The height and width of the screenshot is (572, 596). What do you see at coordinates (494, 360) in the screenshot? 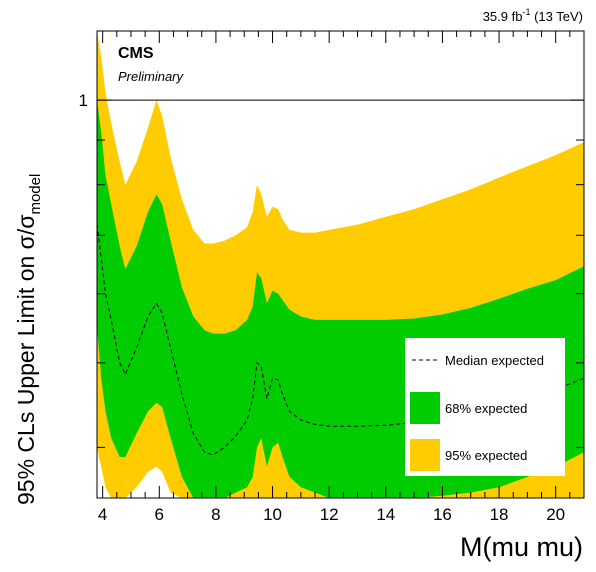
I see `legend-median-label: Median expected` at bounding box center [494, 360].